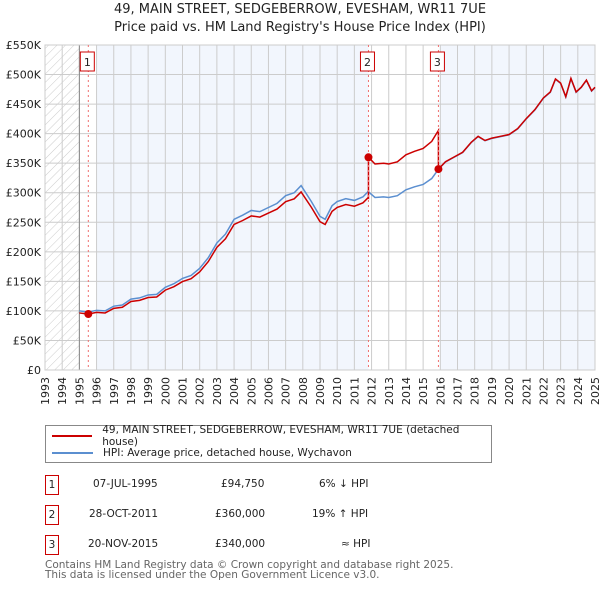  Describe the element at coordinates (440, 391) in the screenshot. I see `x-tick-label: 2016` at that location.